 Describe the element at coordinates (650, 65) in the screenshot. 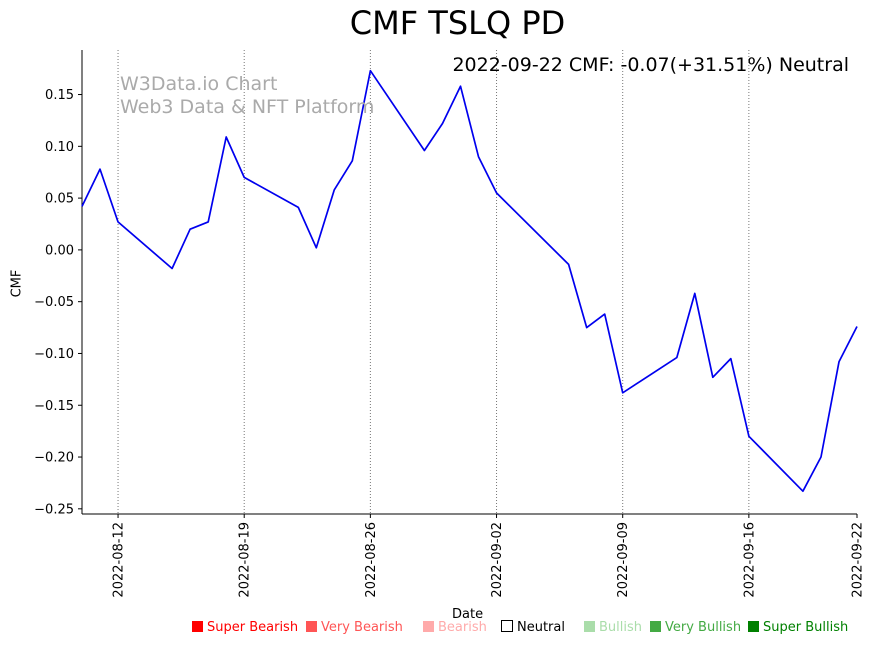

I see `latest-value-annotation: 2022-09-22 CMF: -0.07(+31.51%) Neutral` at that location.